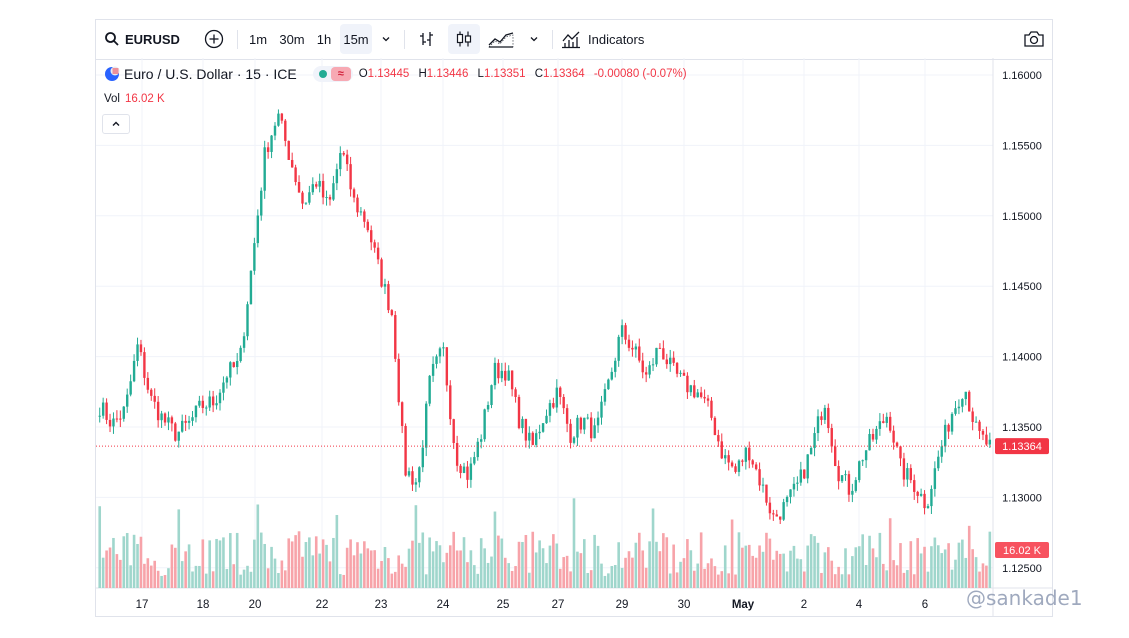 This screenshot has height=638, width=1129. I want to click on interval-dropdown-button, so click(386, 39).